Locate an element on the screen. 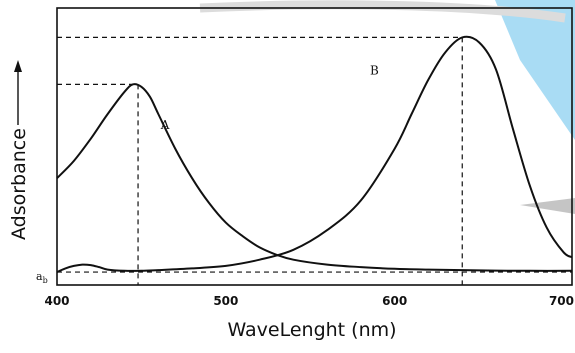 Image resolution: width=575 pixels, height=353 pixels. decor-gray-arc is located at coordinates (382, 11).